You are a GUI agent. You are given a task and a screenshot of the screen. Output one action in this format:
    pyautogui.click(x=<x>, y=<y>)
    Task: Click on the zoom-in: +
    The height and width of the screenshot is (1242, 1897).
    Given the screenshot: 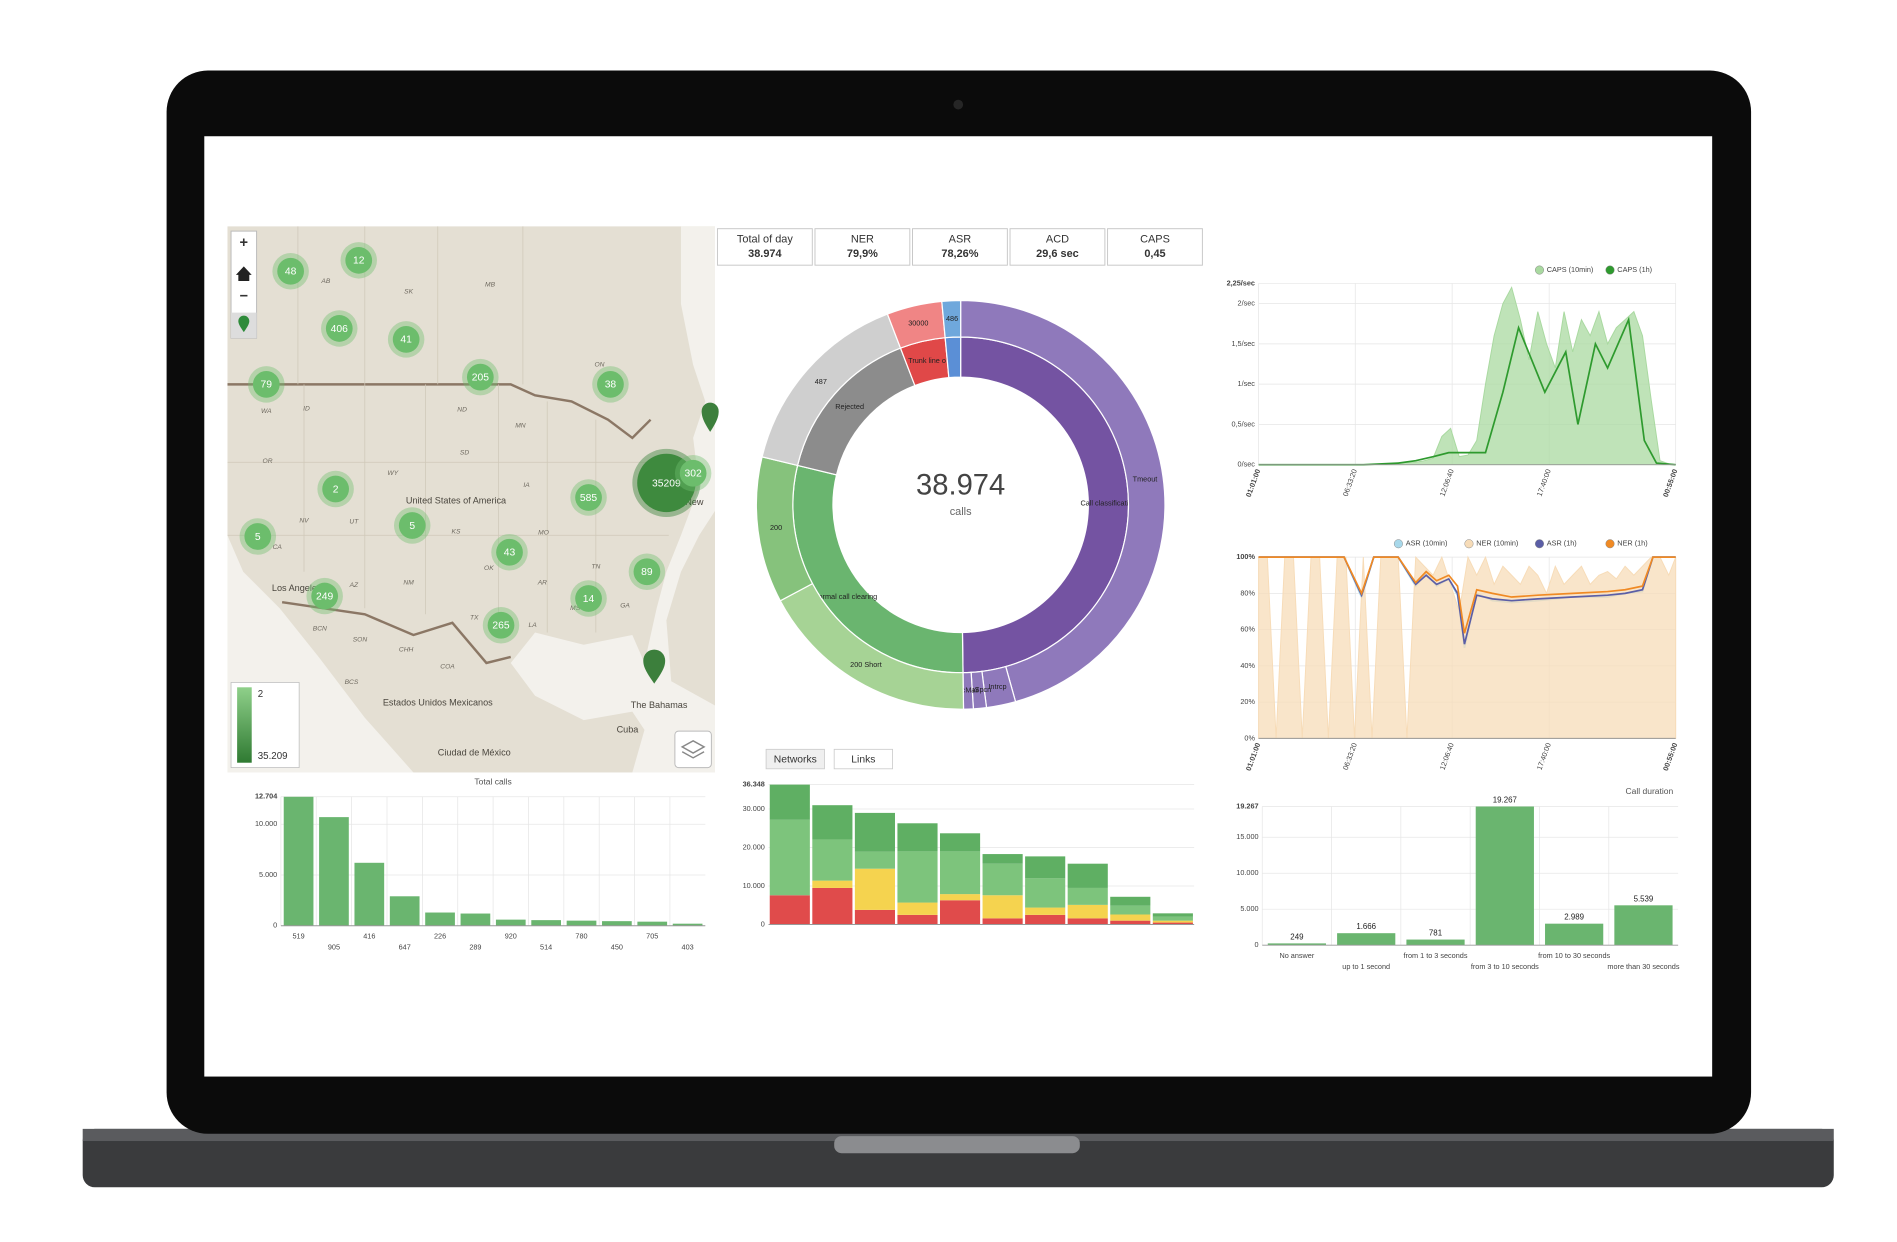 What is the action you would take?
    pyautogui.click(x=244, y=243)
    